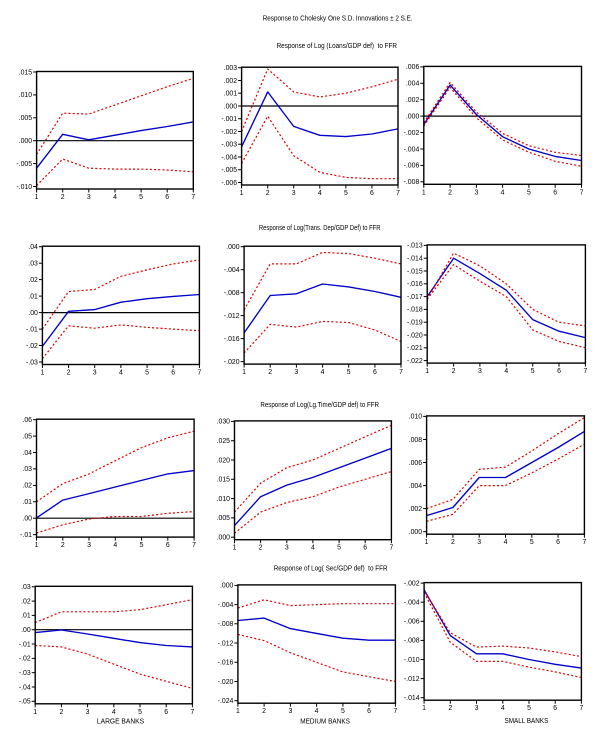 Image resolution: width=607 pixels, height=744 pixels. Describe the element at coordinates (26, 95) in the screenshot. I see `svg-text: .010` at that location.